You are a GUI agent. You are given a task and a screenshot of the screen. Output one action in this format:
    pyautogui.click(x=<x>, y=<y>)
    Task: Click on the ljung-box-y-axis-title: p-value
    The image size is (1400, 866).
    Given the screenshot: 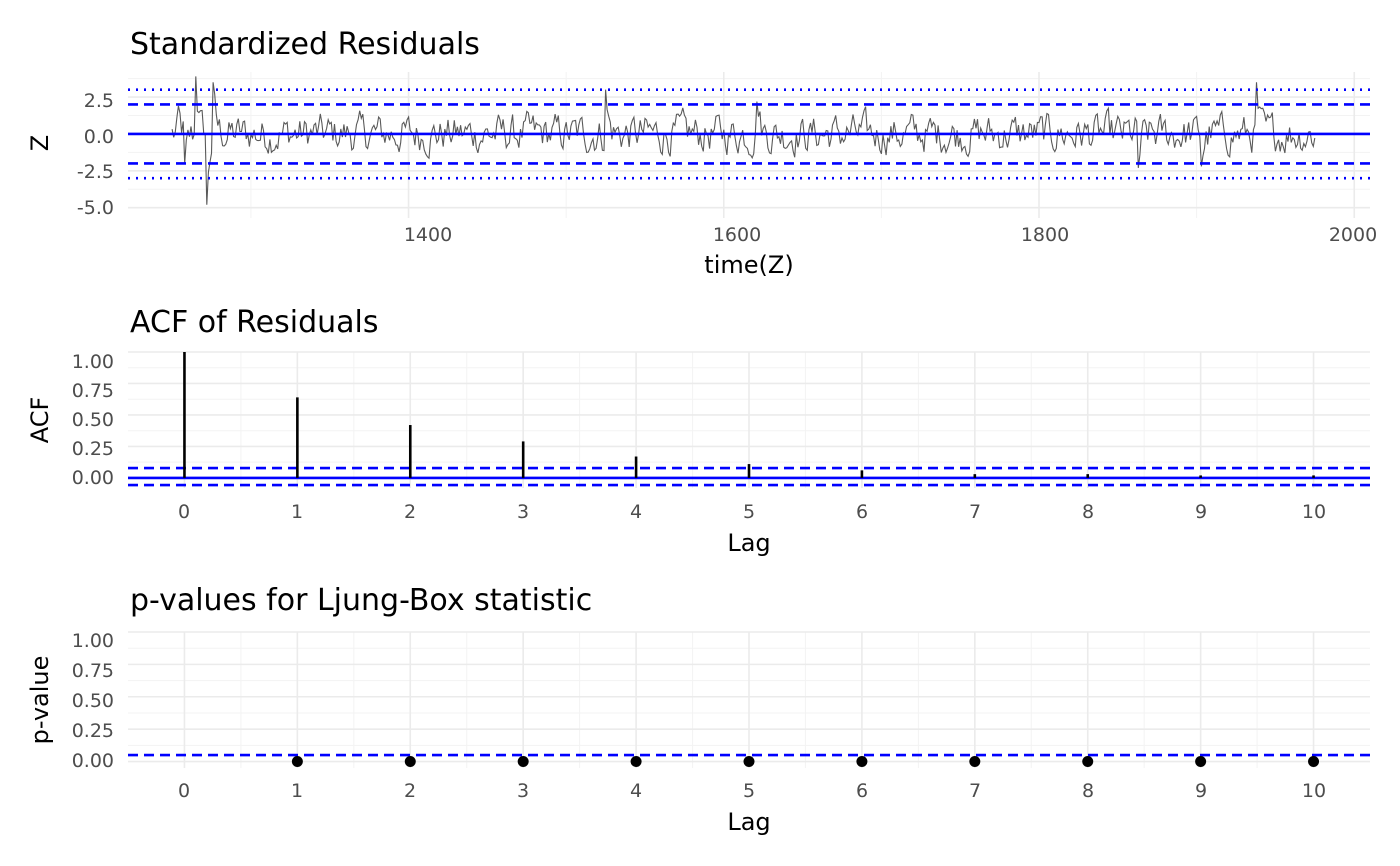 What is the action you would take?
    pyautogui.click(x=40, y=700)
    